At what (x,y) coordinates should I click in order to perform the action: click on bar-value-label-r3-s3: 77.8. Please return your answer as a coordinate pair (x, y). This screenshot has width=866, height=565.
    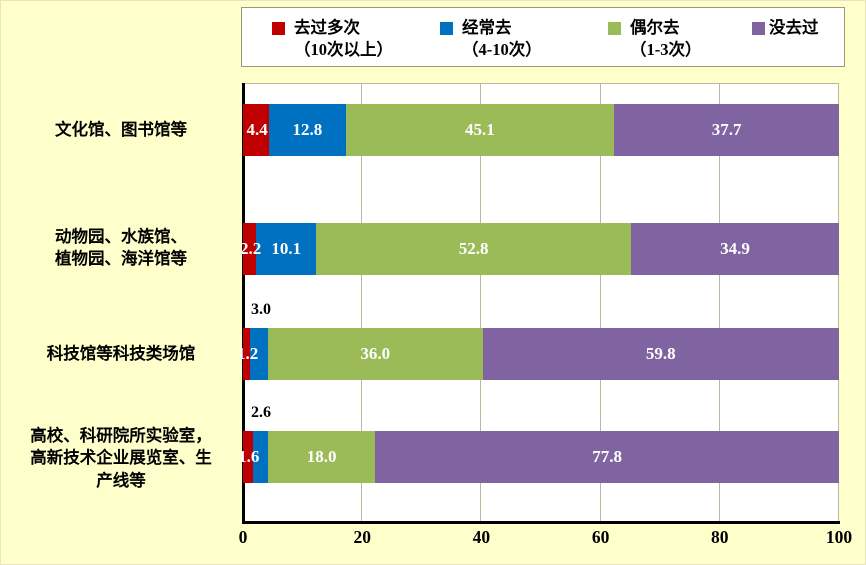
    Looking at the image, I should click on (607, 456).